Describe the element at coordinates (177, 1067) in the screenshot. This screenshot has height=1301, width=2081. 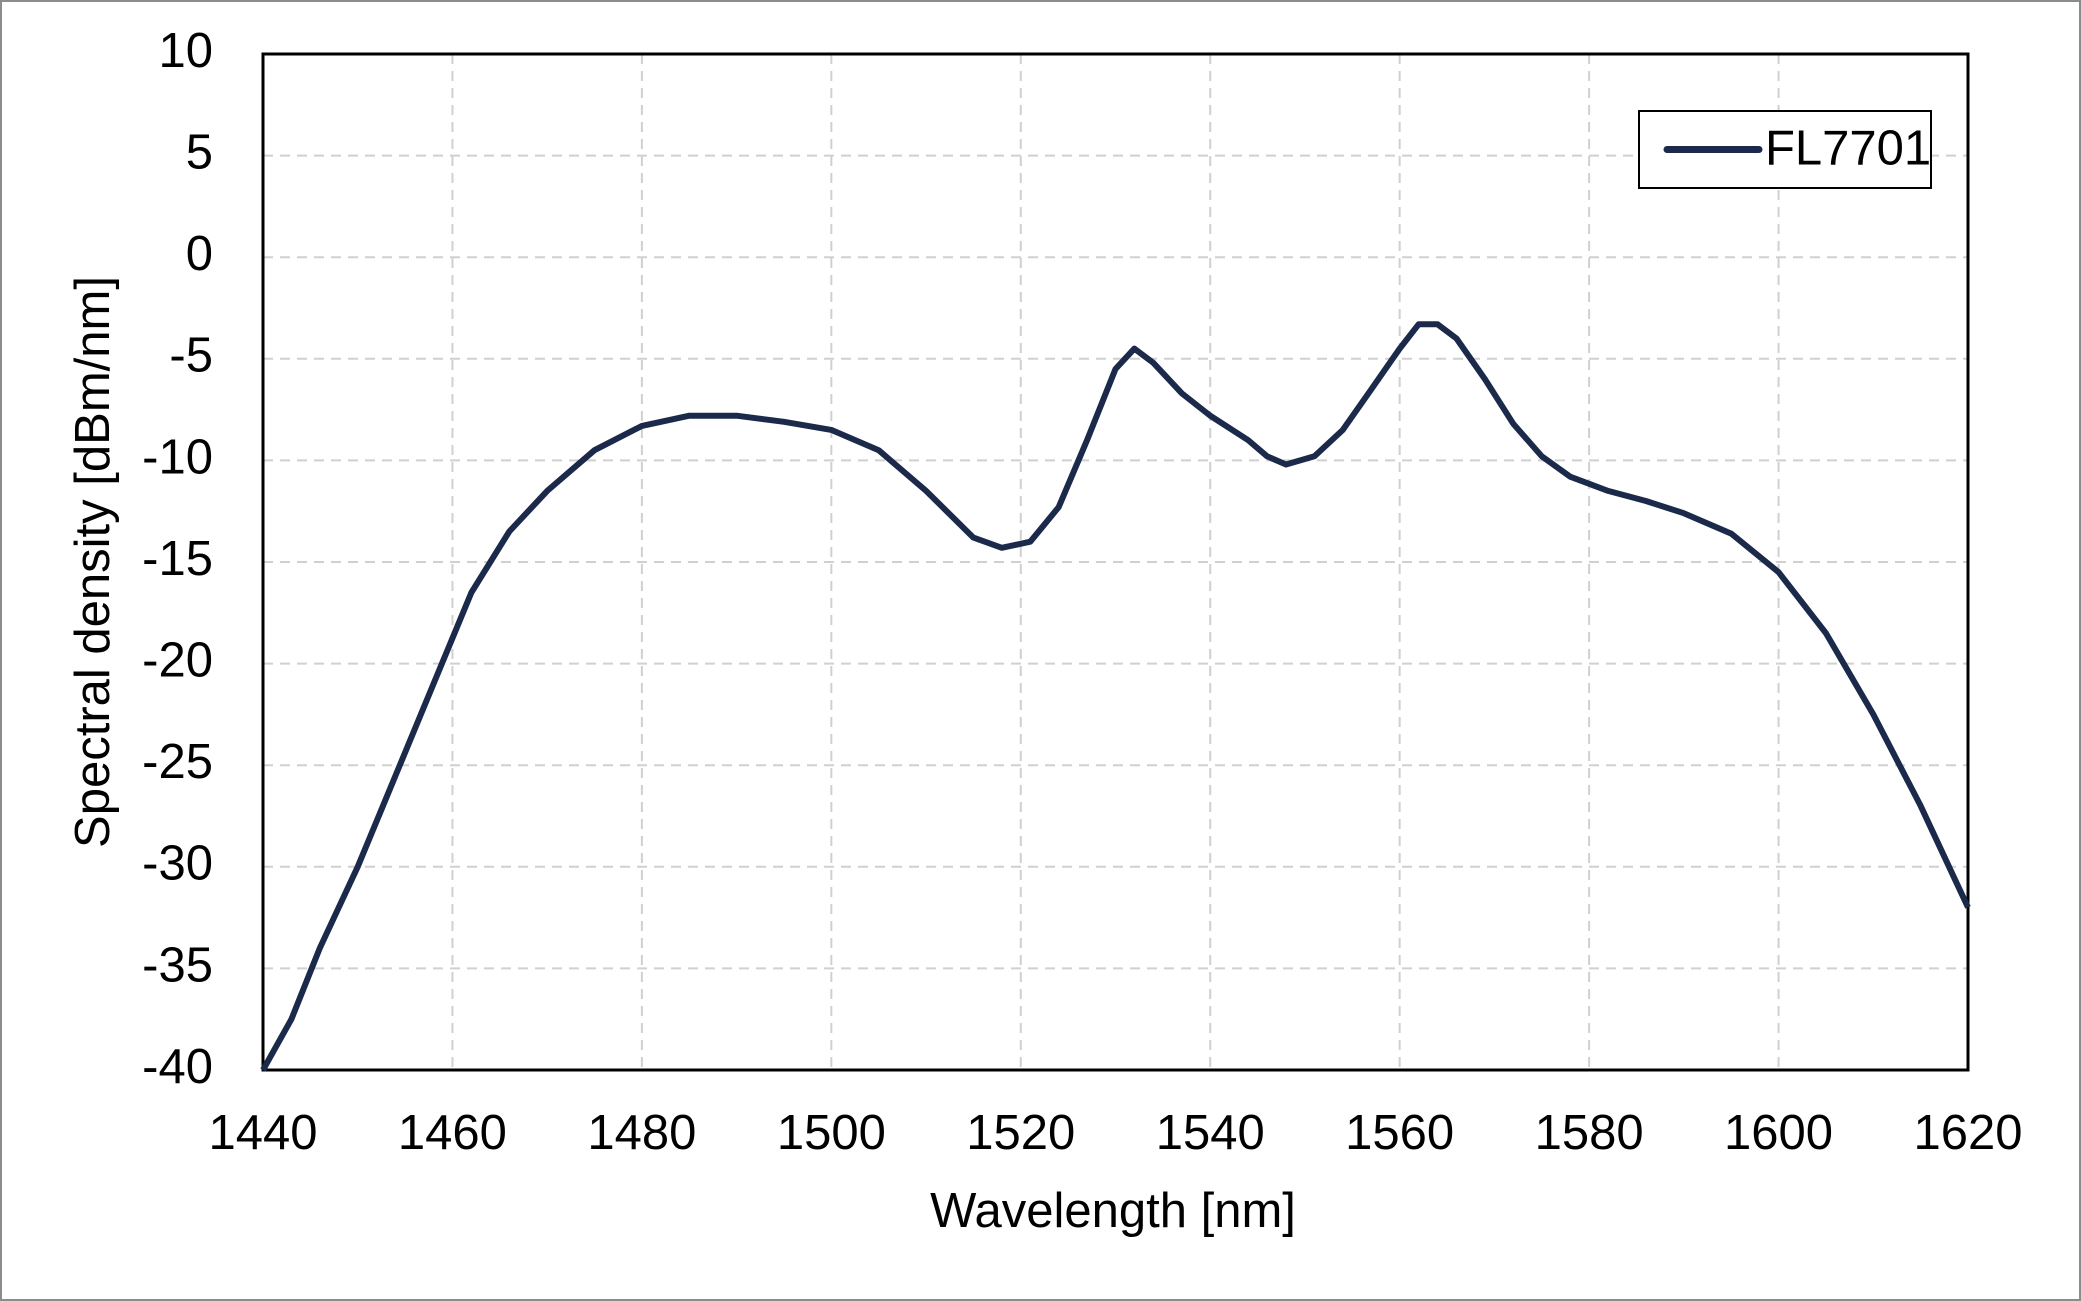
I see `y-tick-label: -40` at that location.